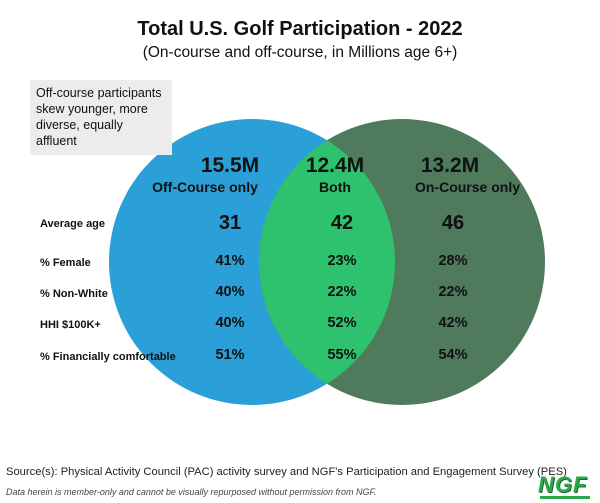  Describe the element at coordinates (230, 292) in the screenshot. I see `off-course-non-white: 40%` at that location.